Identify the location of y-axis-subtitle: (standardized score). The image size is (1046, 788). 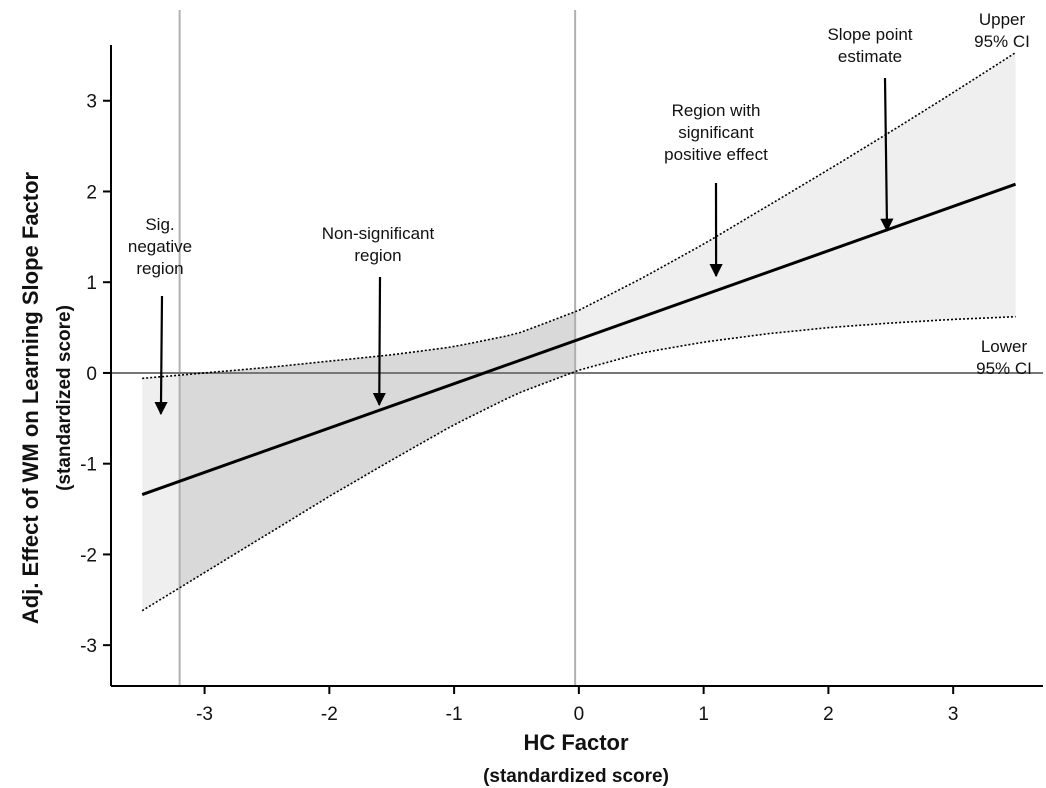
(64, 398).